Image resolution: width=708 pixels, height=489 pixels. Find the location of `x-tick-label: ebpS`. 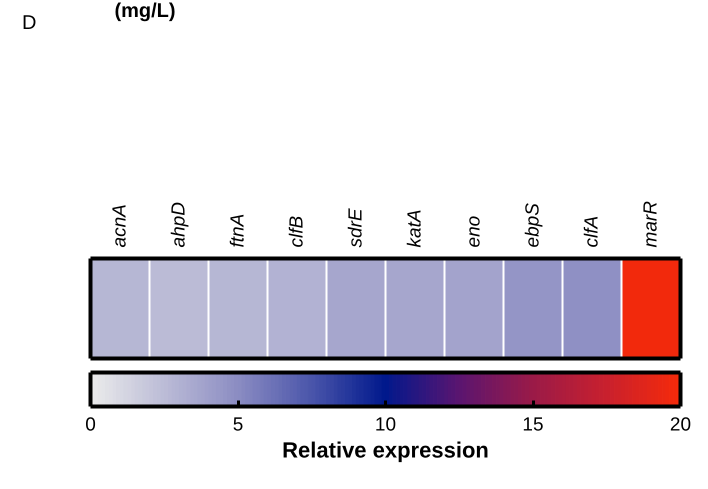

x-tick-label: ebpS is located at coordinates (533, 225).